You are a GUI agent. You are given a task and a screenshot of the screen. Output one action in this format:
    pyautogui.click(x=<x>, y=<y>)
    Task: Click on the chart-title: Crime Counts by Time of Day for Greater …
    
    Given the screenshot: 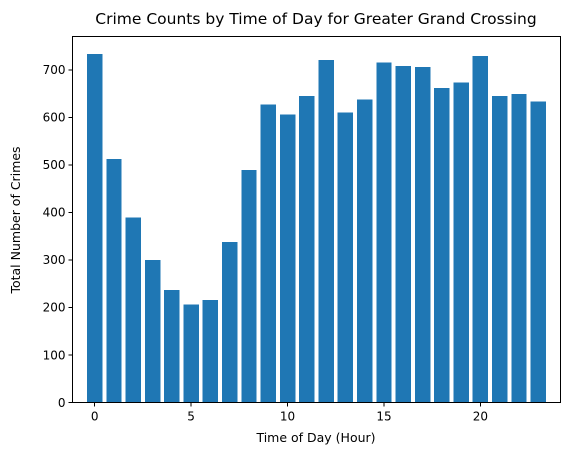 What is the action you would take?
    pyautogui.click(x=315, y=19)
    